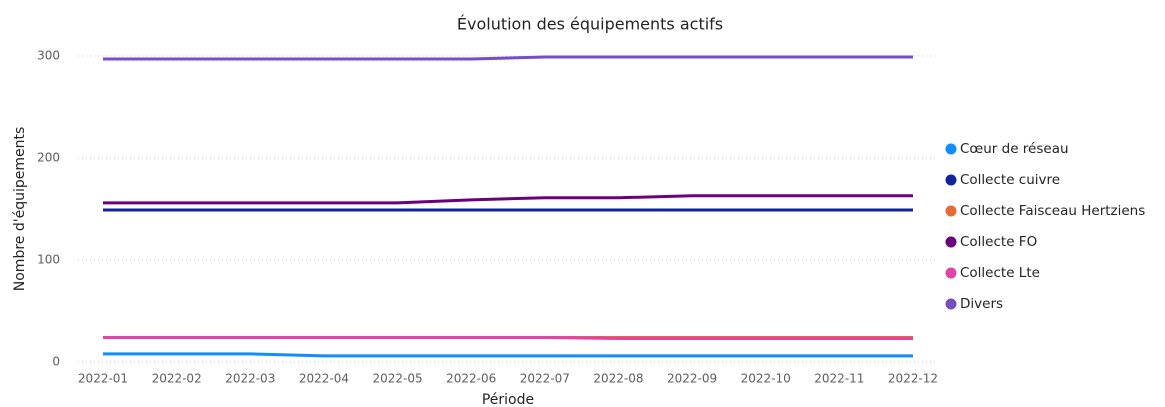 The height and width of the screenshot is (407, 1165). What do you see at coordinates (324, 379) in the screenshot?
I see `x-tick-label: 2022-04` at bounding box center [324, 379].